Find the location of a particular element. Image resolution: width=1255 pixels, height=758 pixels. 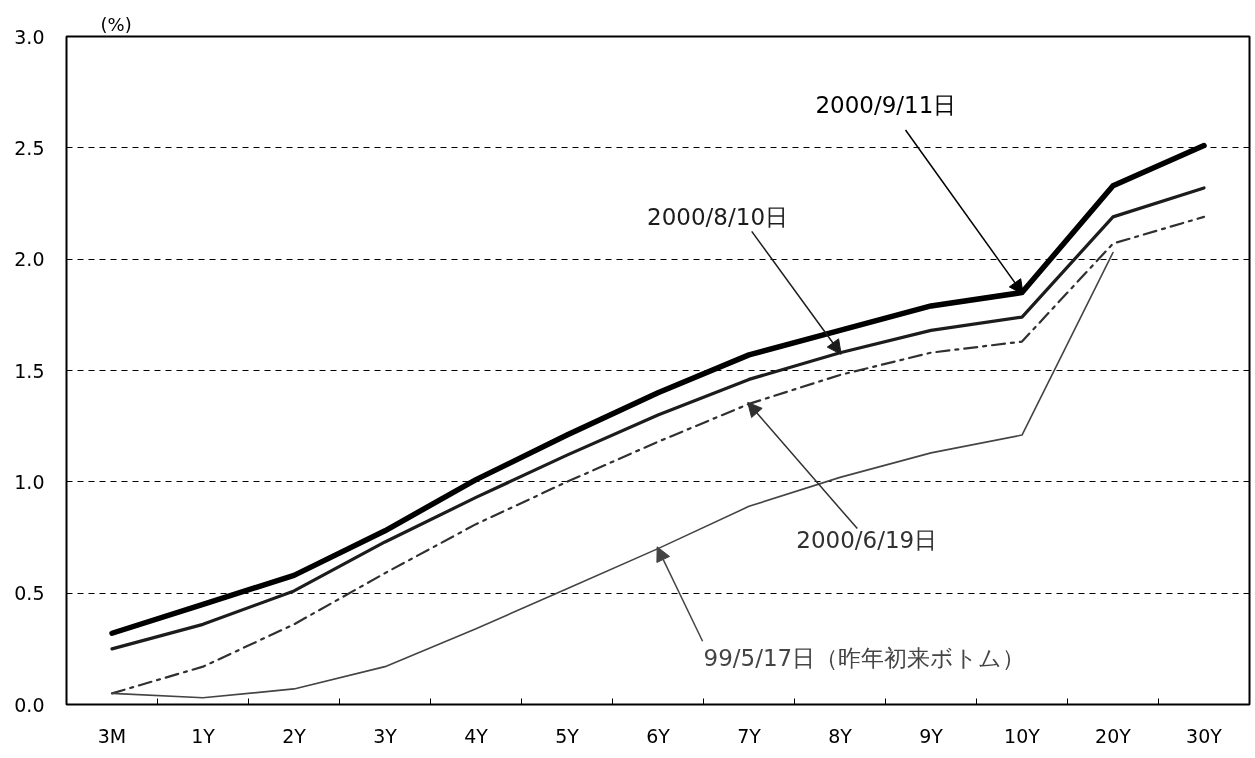

x-tick-label: 3Y is located at coordinates (385, 735).